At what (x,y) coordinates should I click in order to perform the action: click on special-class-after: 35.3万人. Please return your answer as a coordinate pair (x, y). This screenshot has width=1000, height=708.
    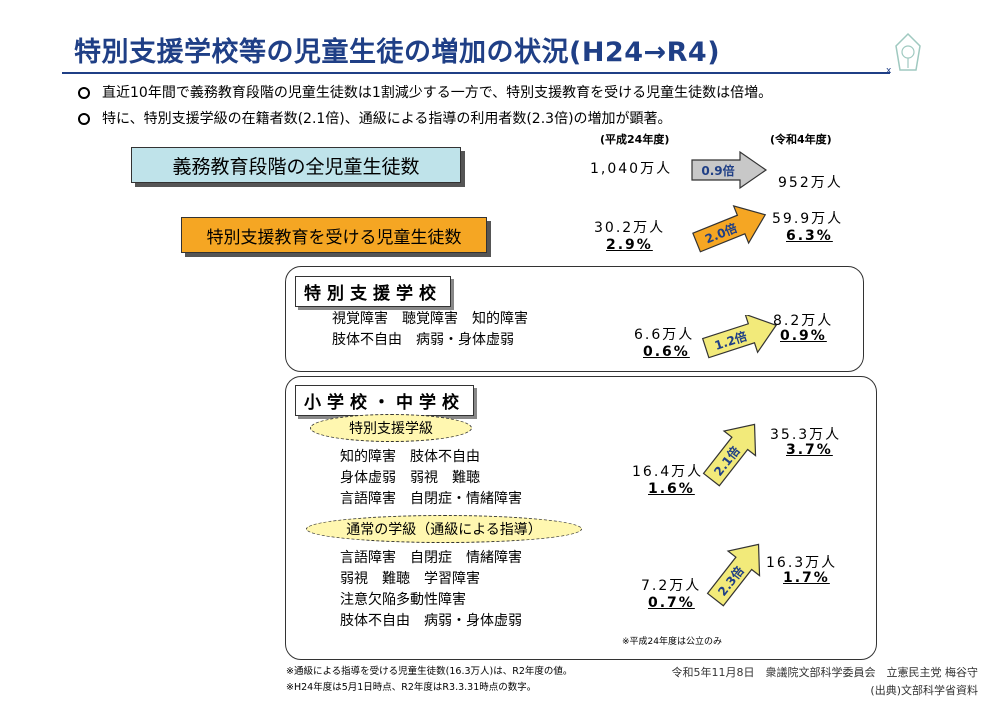
    Looking at the image, I should click on (806, 435).